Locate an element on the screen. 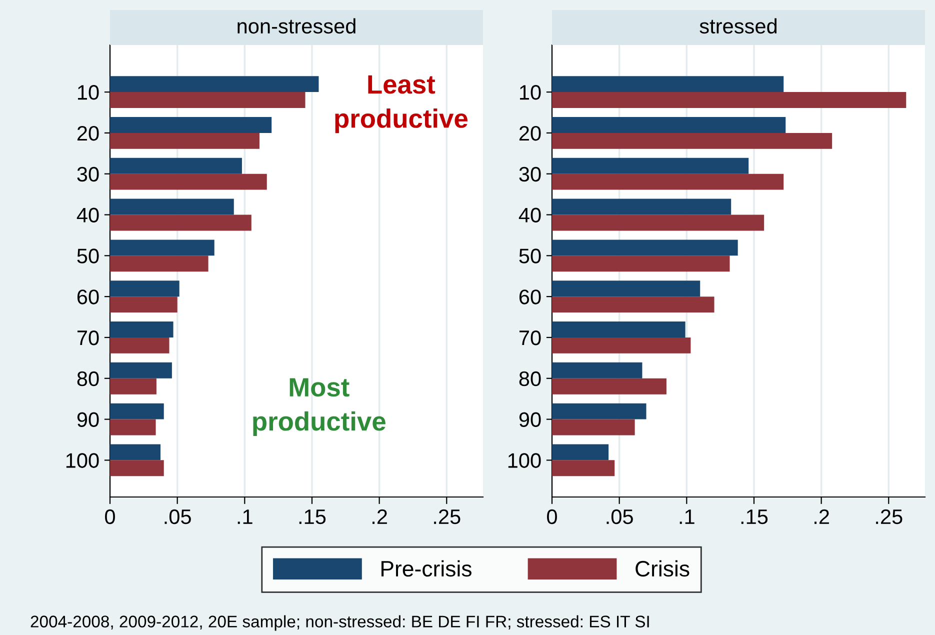 This screenshot has width=935, height=635. chart-title: stressed is located at coordinates (738, 26).